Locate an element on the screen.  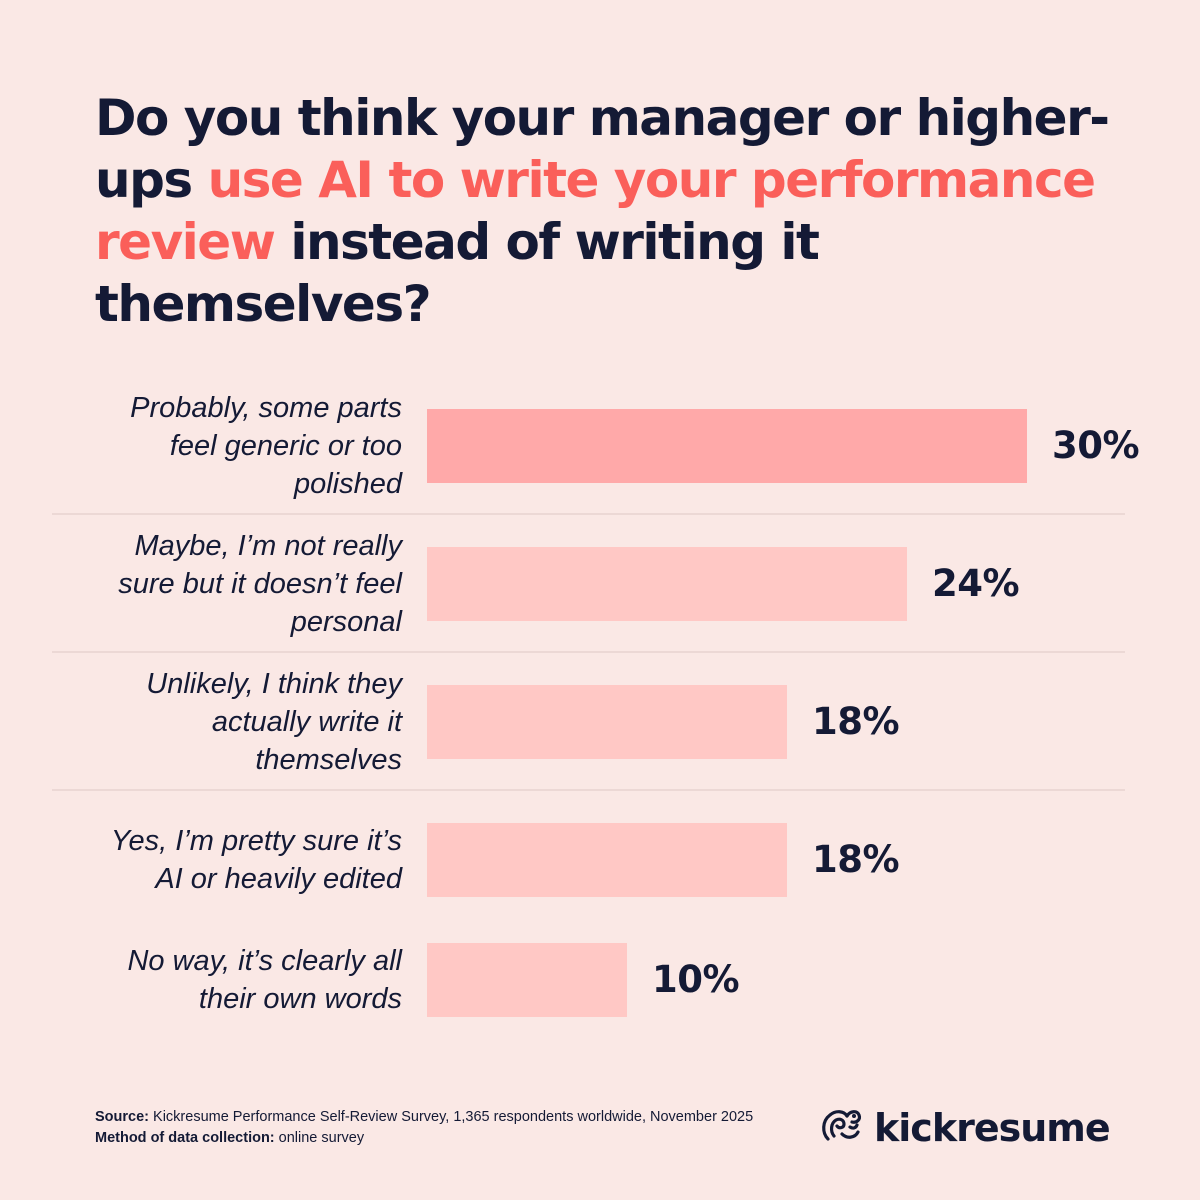
category-label: No way, it’s clearly all their own words is located at coordinates (264, 980).